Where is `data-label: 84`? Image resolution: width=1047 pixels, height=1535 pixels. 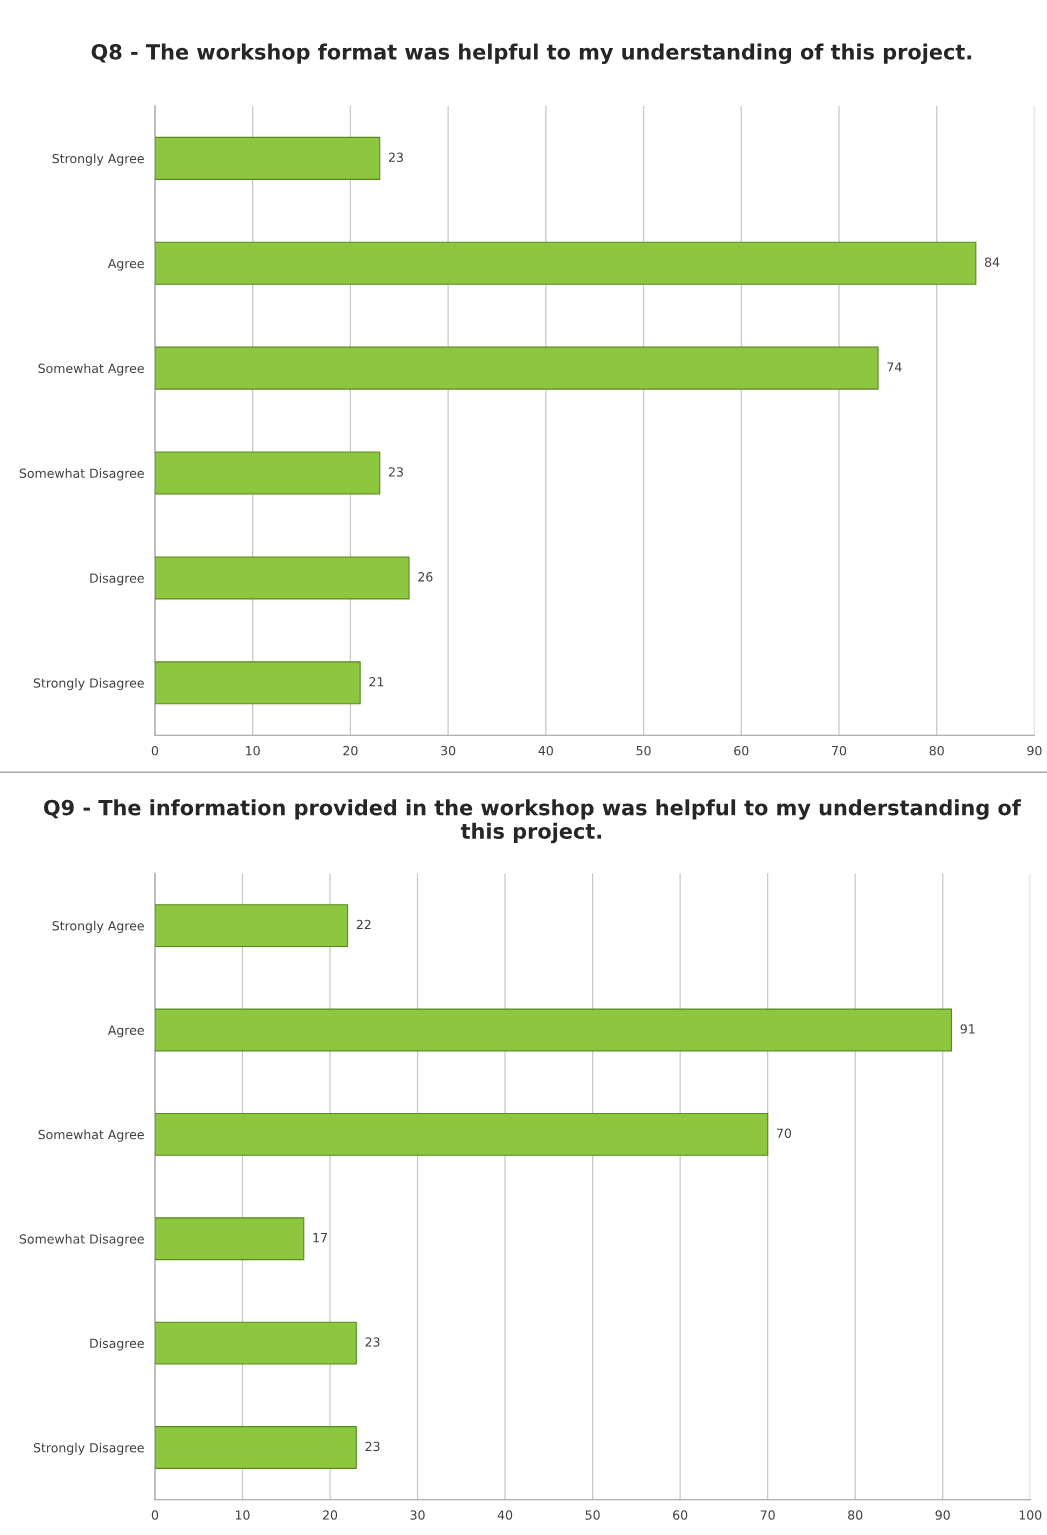
data-label: 84 is located at coordinates (992, 262).